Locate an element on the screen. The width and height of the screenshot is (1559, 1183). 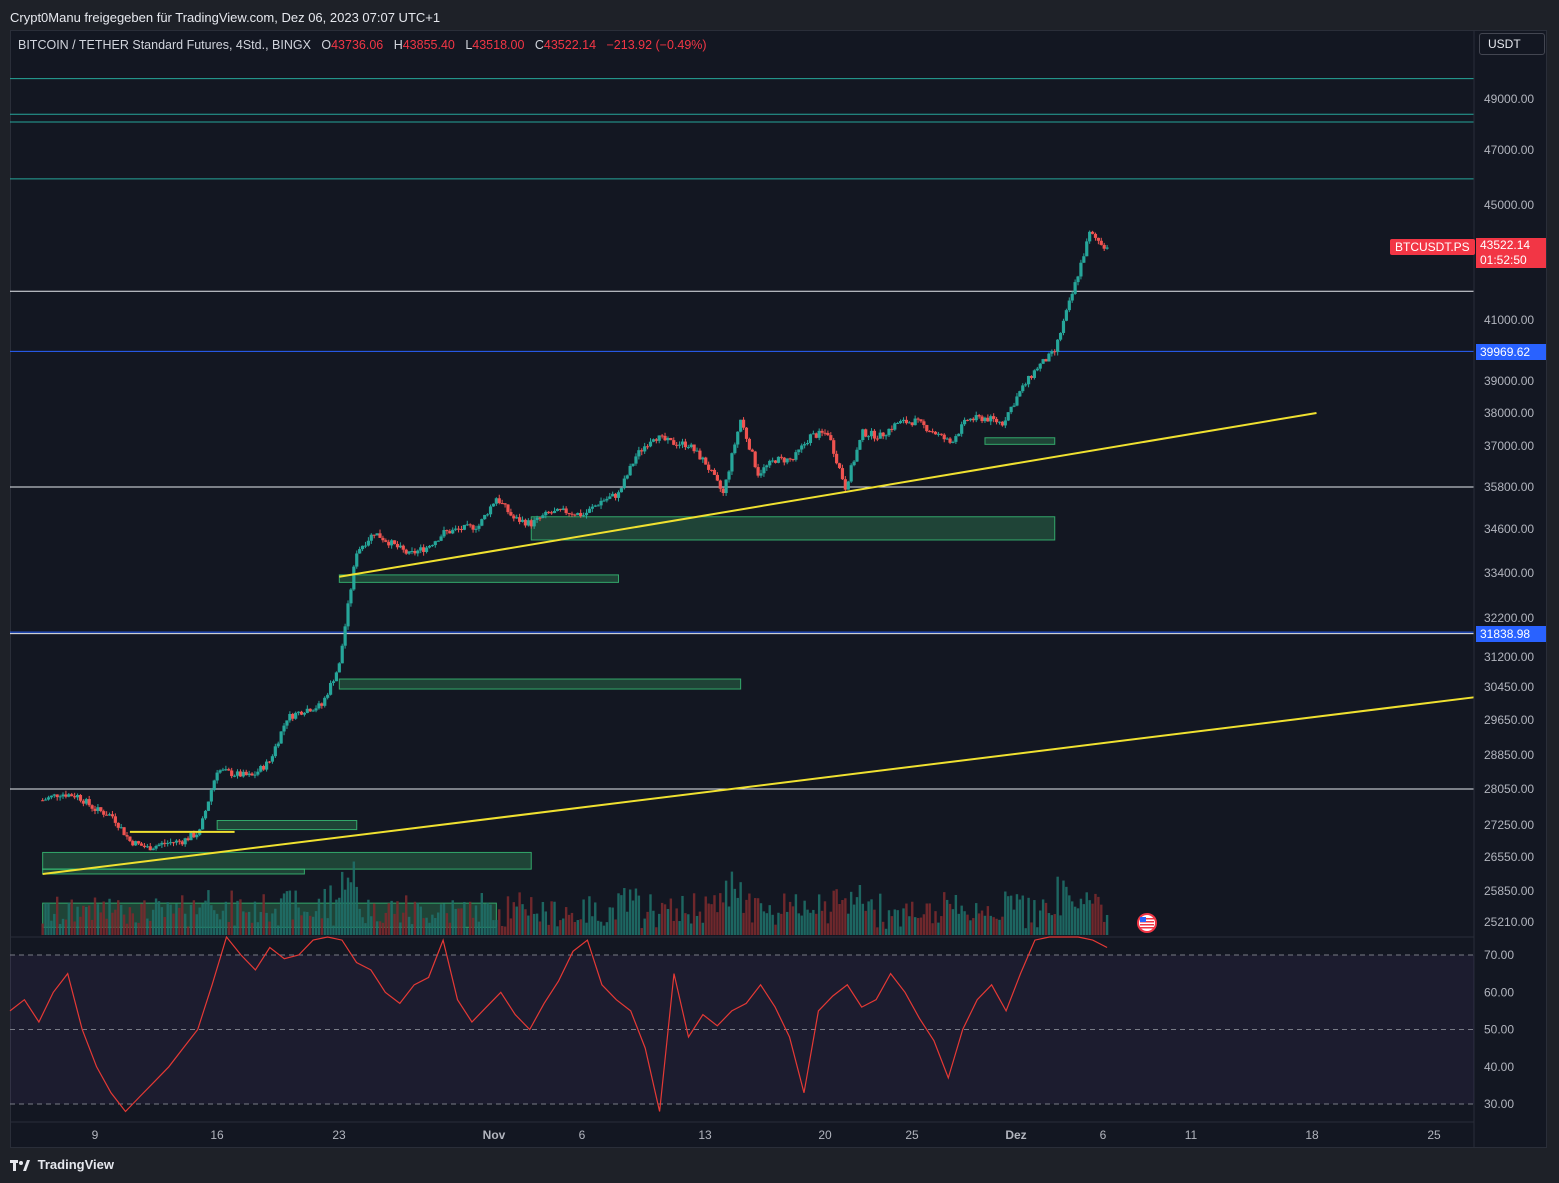
rsi-line is located at coordinates (558, 1024).